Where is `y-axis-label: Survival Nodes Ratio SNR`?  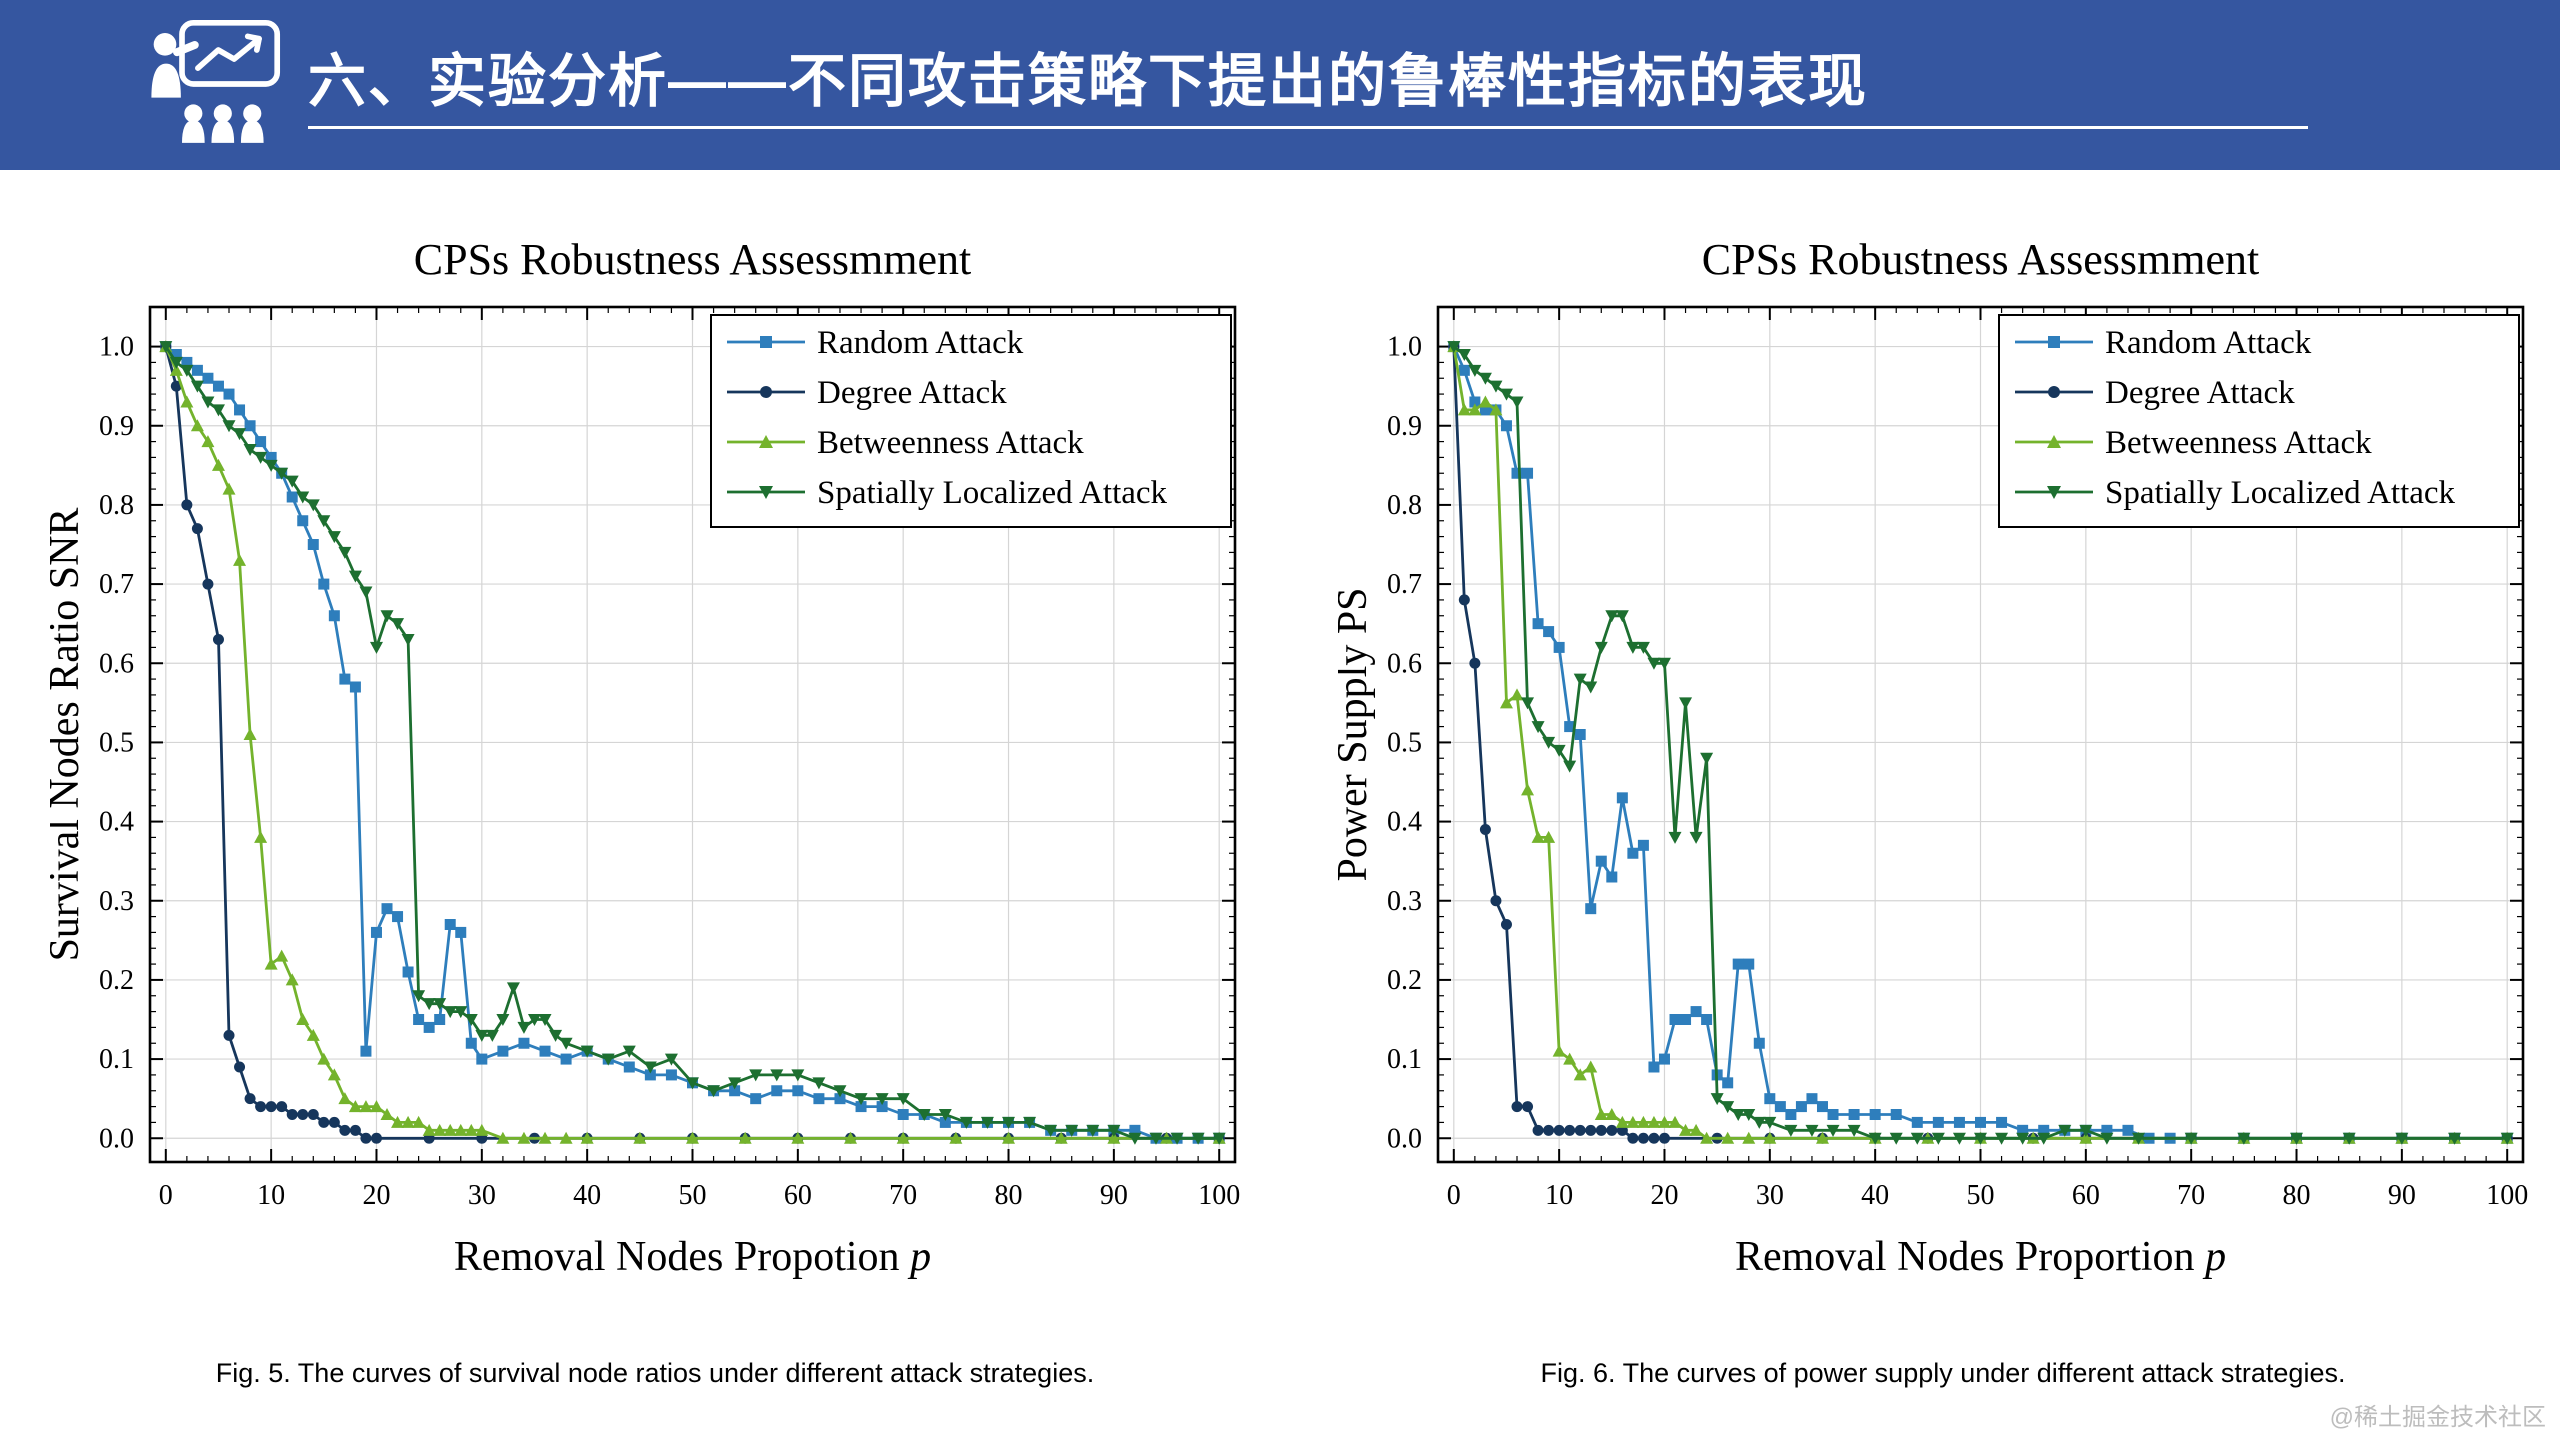 y-axis-label: Survival Nodes Ratio SNR is located at coordinates (69, 735).